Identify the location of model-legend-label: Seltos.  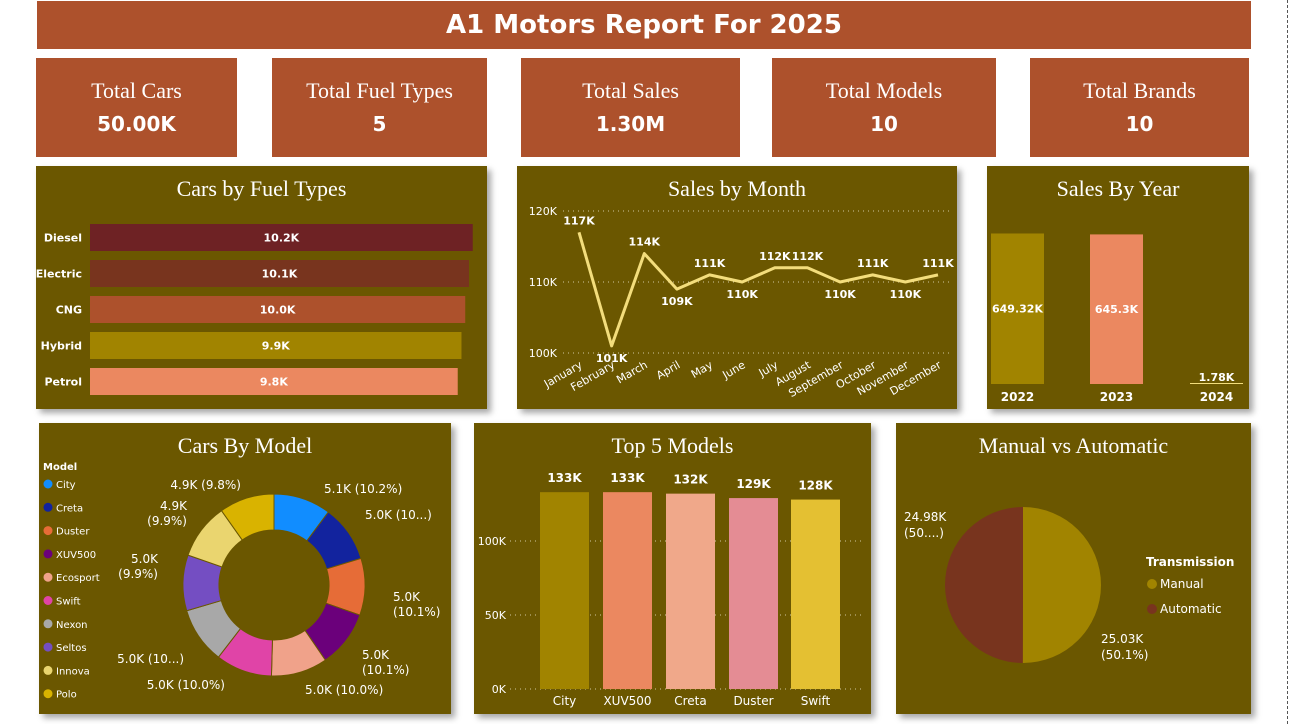
(71, 648).